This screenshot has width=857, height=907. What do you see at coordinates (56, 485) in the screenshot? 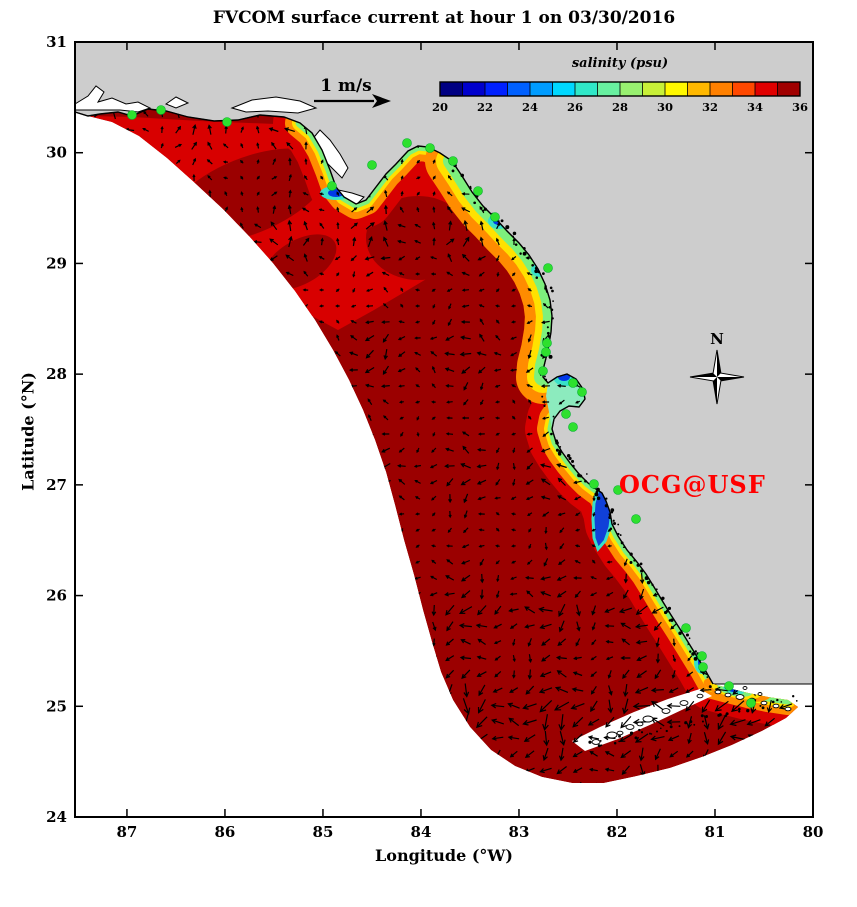
I see `svg-text: 27` at bounding box center [56, 485].